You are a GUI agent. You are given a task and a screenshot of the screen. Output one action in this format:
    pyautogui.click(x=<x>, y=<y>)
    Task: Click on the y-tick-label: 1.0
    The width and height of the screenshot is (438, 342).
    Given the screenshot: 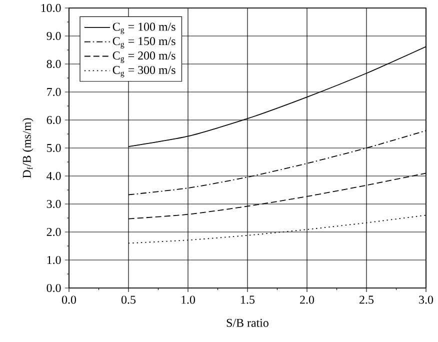 What is the action you would take?
    pyautogui.click(x=54, y=260)
    